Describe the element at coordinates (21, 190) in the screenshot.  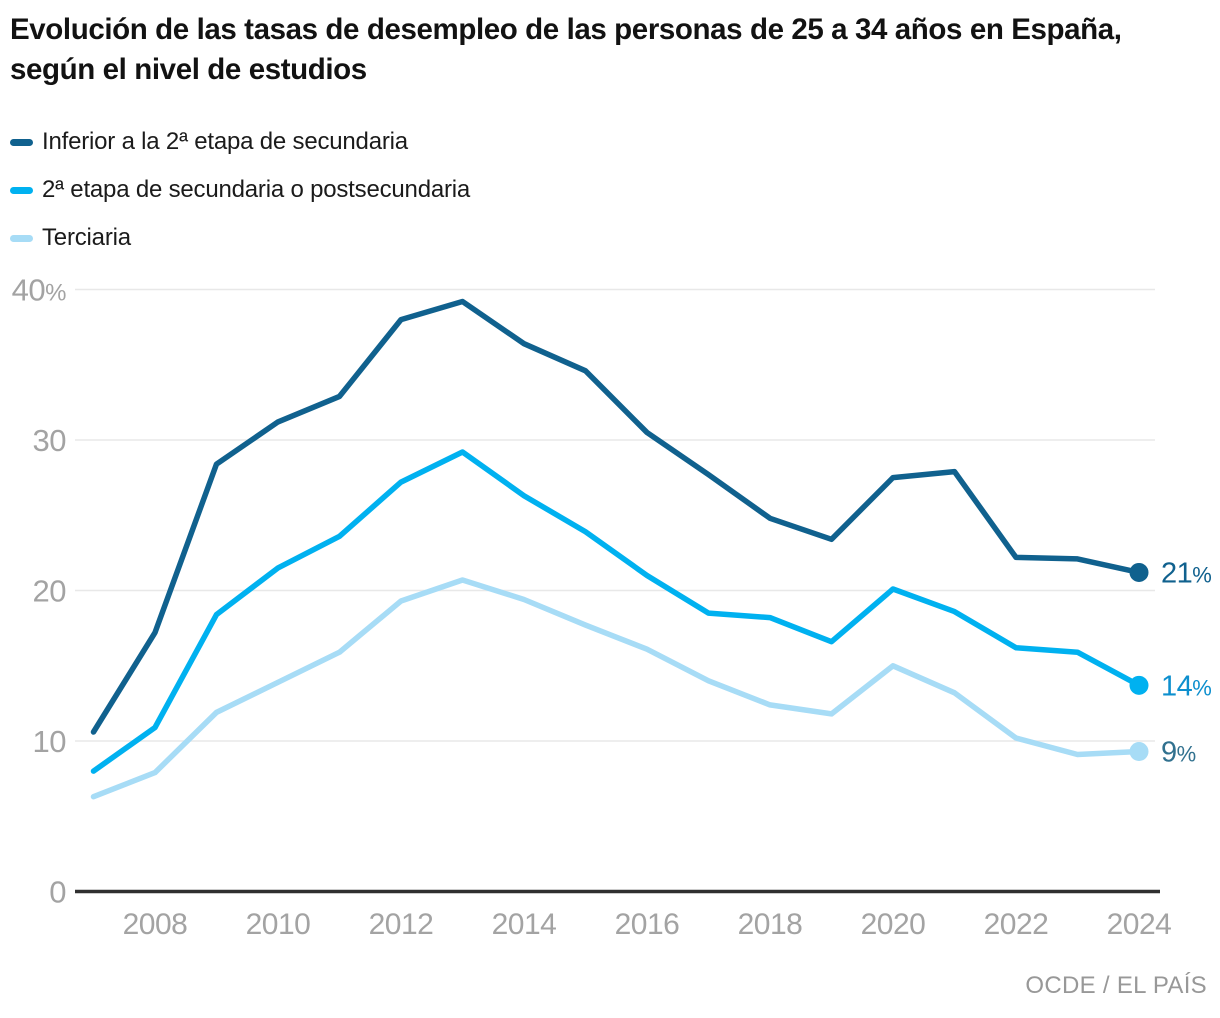
I see `legend-swatch-medium-blue` at that location.